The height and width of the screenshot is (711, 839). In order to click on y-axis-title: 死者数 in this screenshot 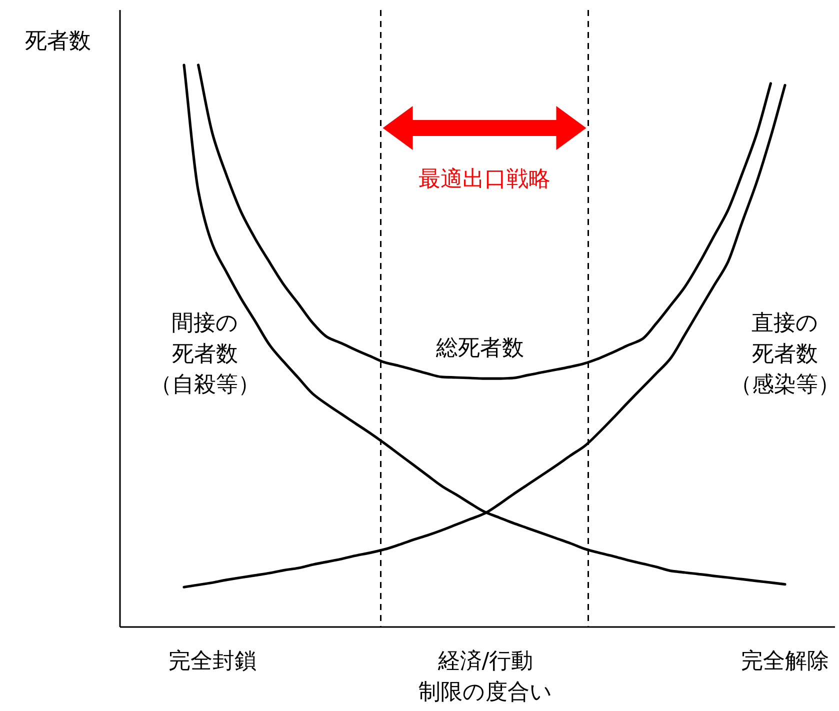, I will do `click(58, 41)`.